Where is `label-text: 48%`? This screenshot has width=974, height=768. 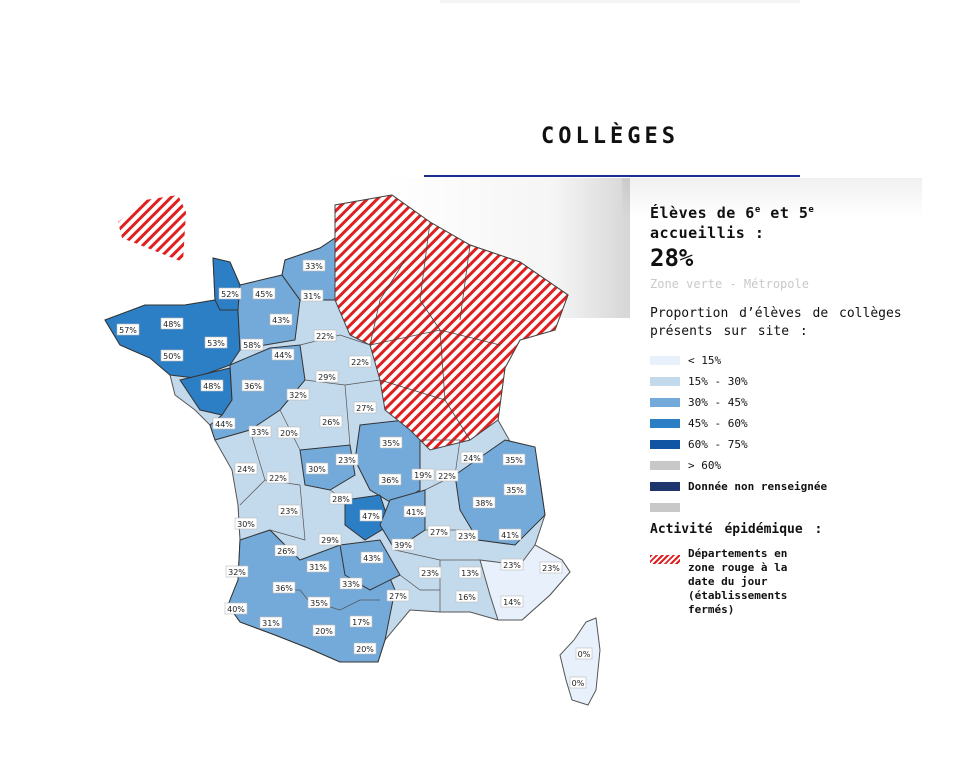 label-text: 48% is located at coordinates (212, 386).